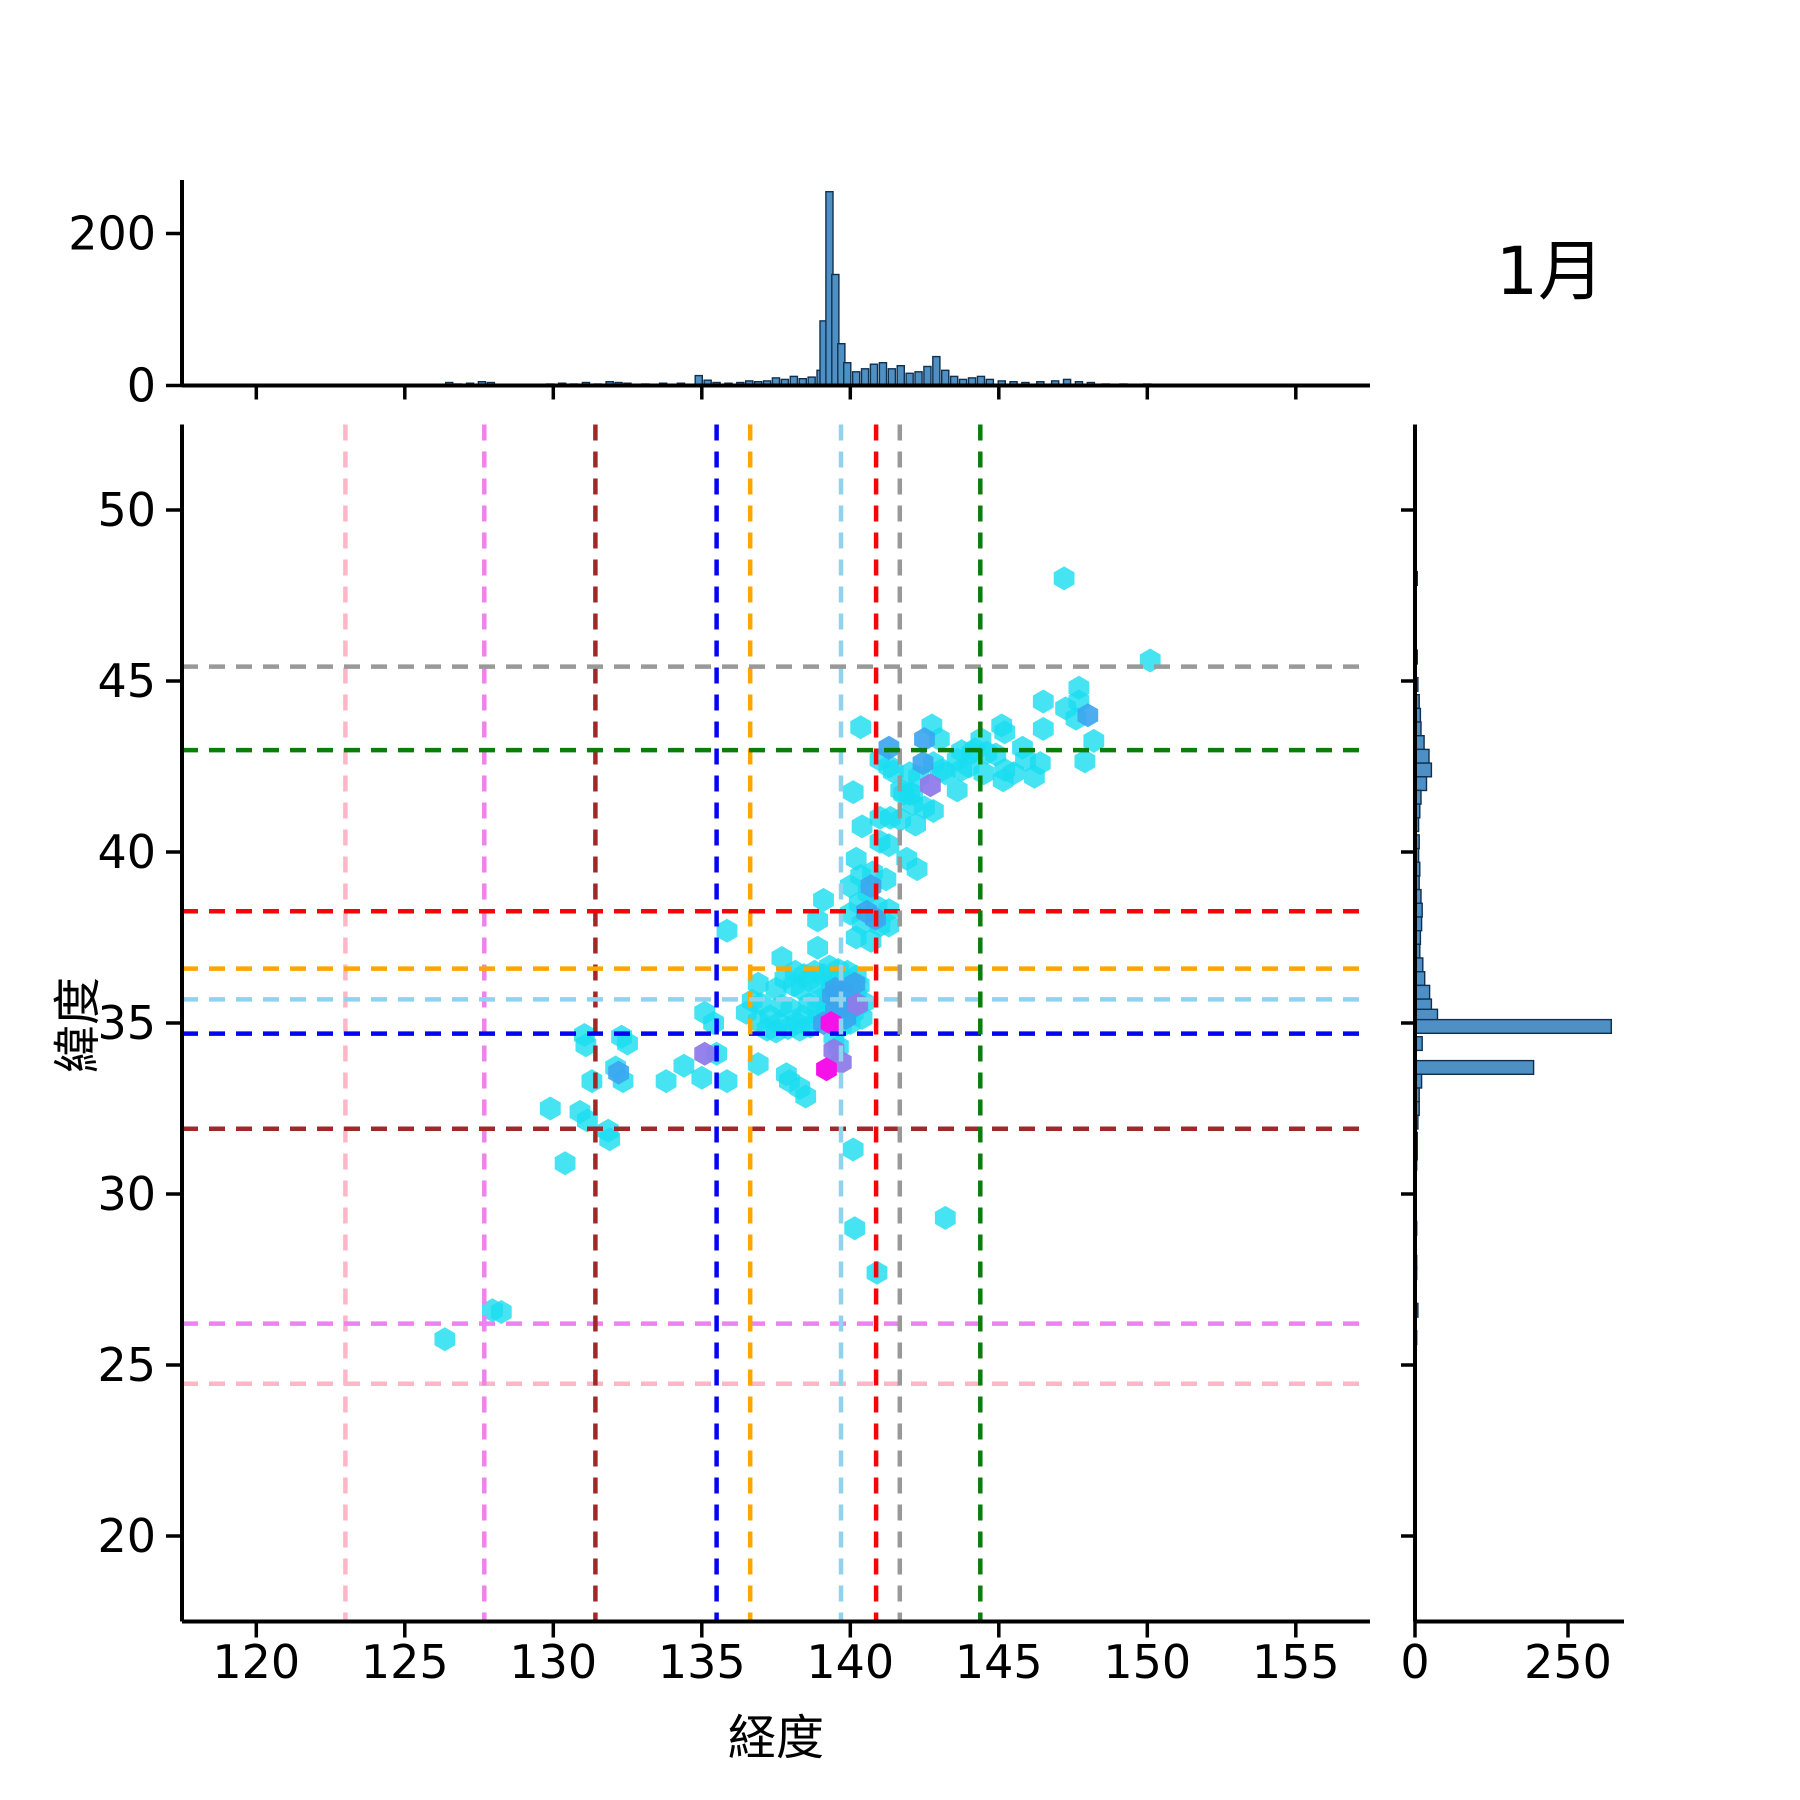 The width and height of the screenshot is (1800, 1800). I want to click on right-hist-count-label: 0, so click(1414, 1662).